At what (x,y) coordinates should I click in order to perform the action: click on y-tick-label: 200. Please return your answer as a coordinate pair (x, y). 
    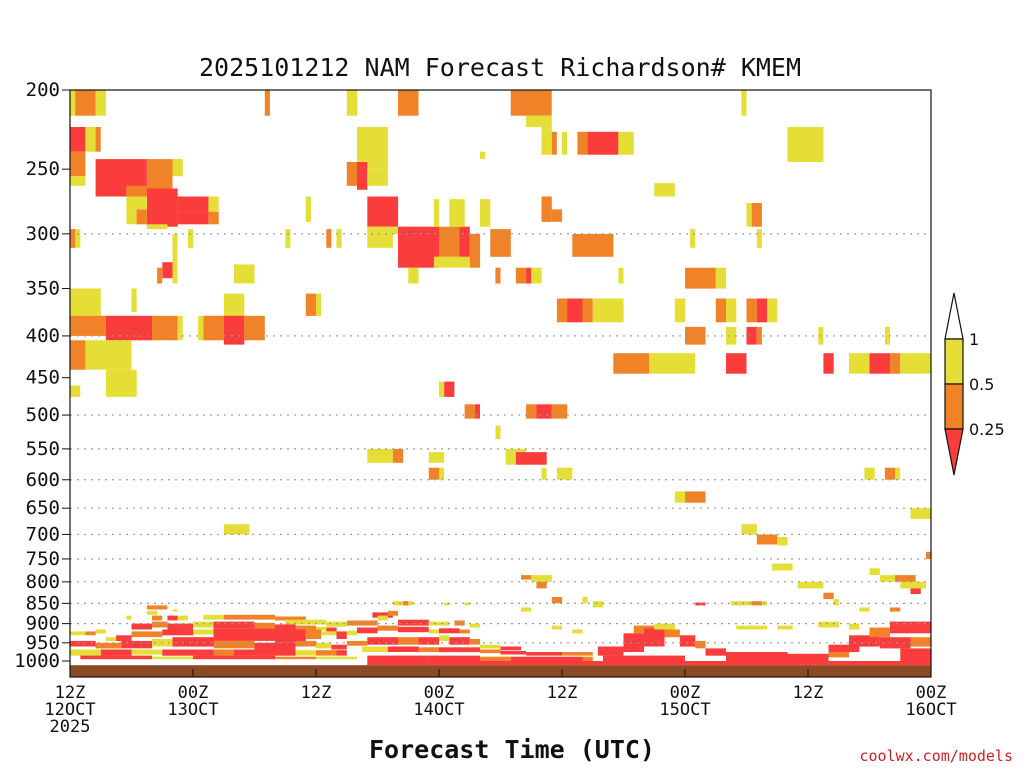
    Looking at the image, I should click on (43, 90).